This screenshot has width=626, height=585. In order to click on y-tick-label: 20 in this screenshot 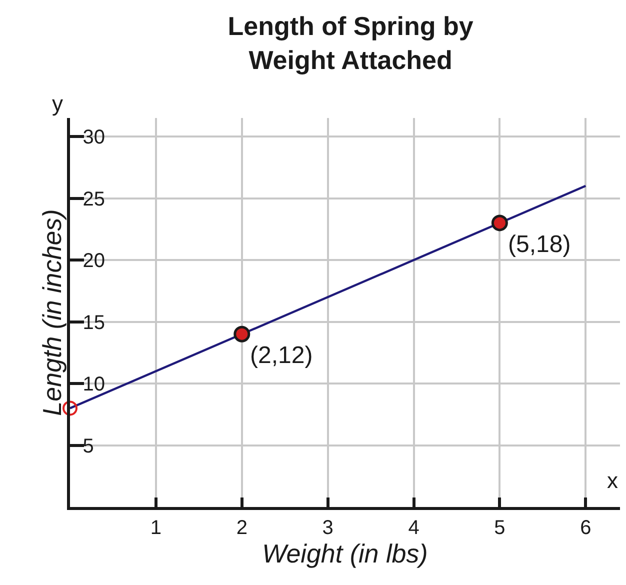, I will do `click(93, 261)`.